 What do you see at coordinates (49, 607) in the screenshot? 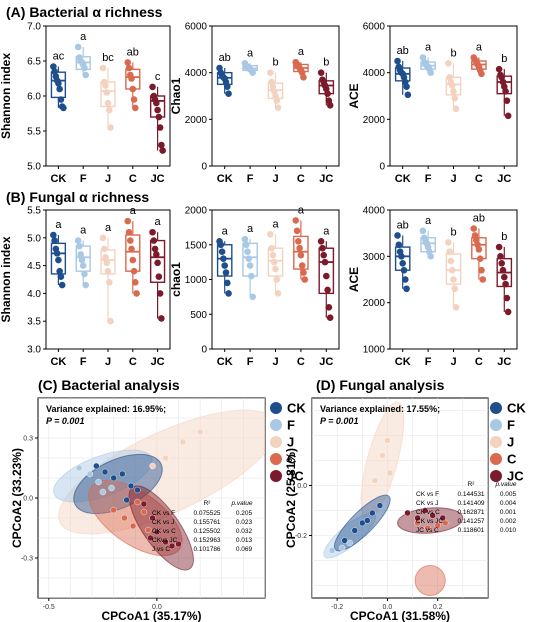
I see `x-tick-label: -0.5` at bounding box center [49, 607].